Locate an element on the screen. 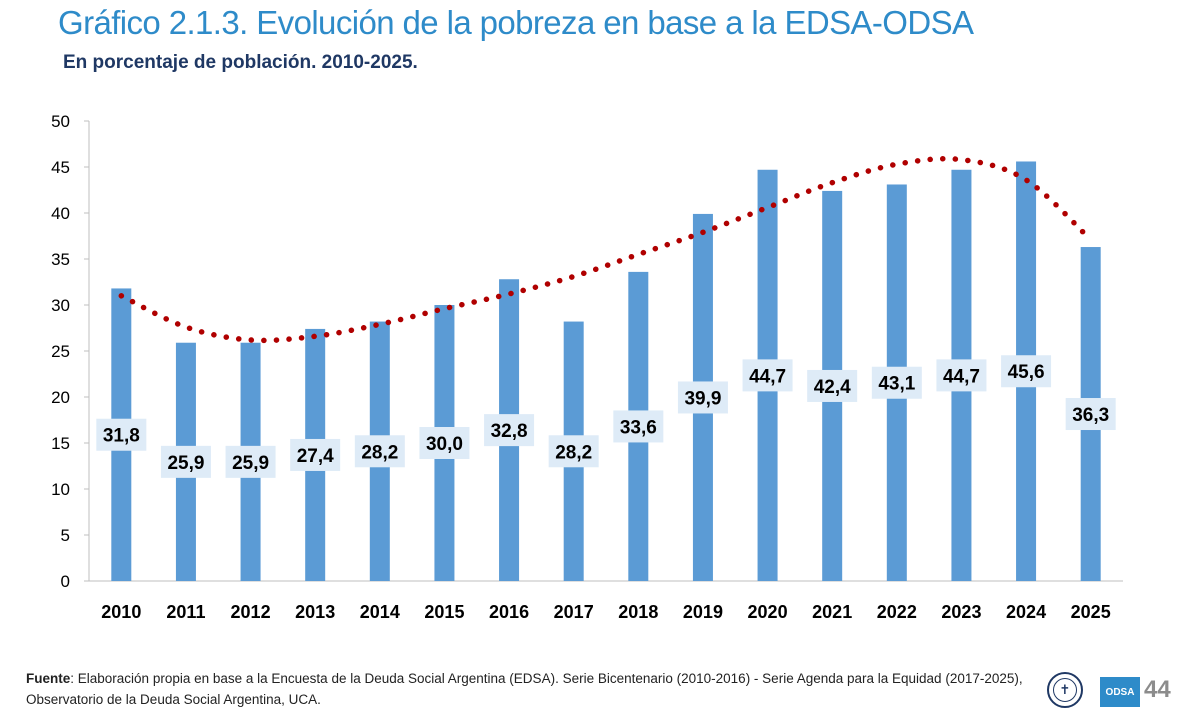 The height and width of the screenshot is (720, 1183). data-label: 30,0 is located at coordinates (444, 444).